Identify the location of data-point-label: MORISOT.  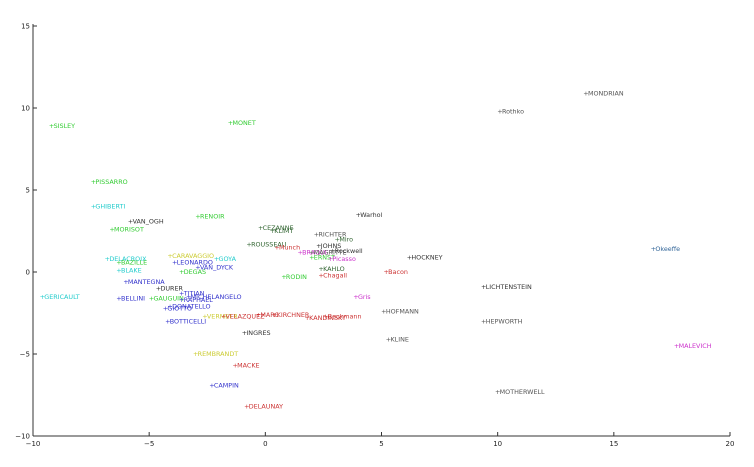
(129, 230).